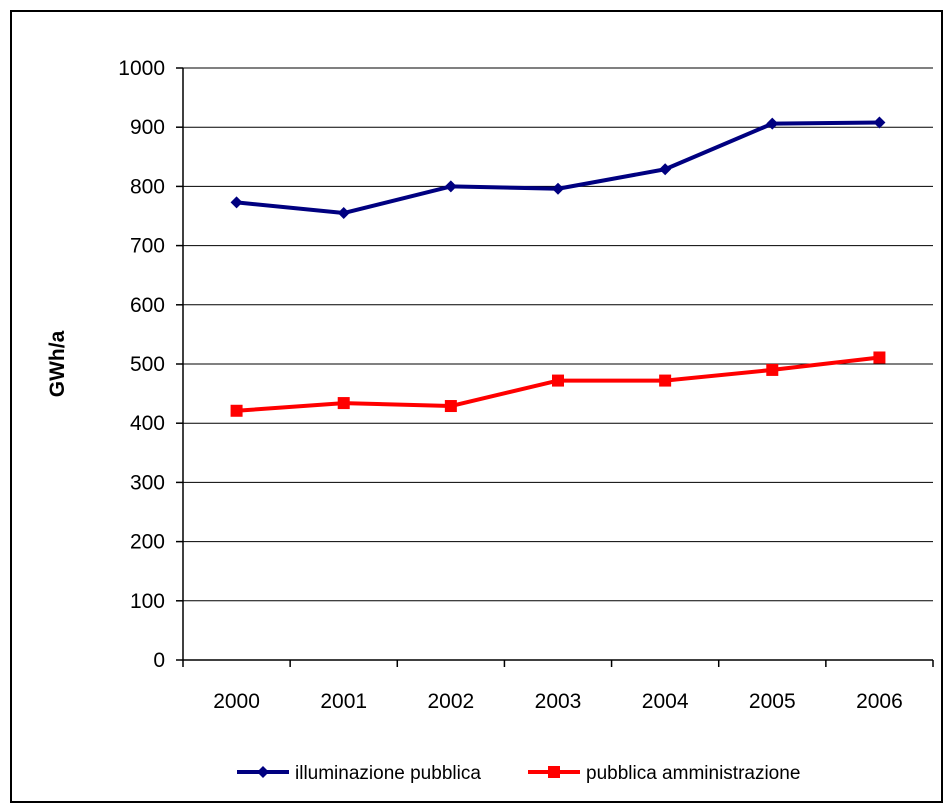 Image resolution: width=945 pixels, height=805 pixels. I want to click on x-tick-label: 2004, so click(665, 701).